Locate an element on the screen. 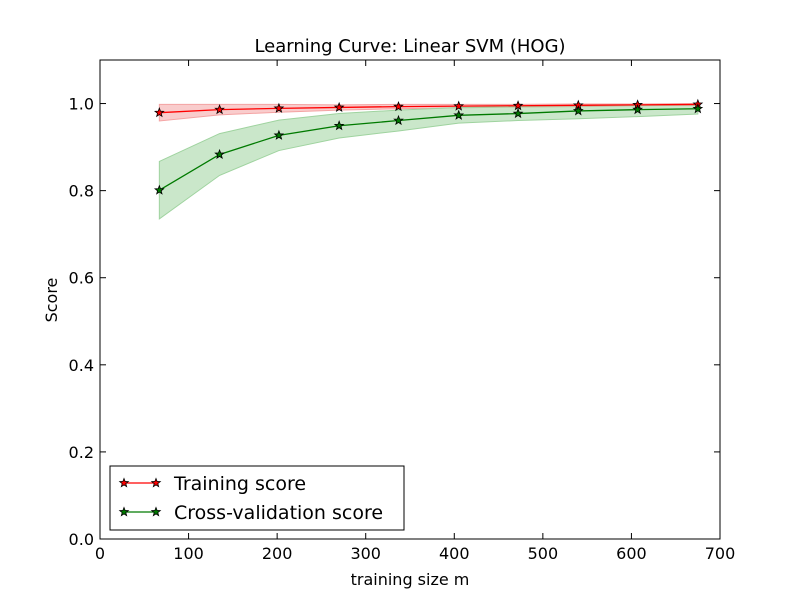 This screenshot has height=604, width=800. x-tick-label: 0 is located at coordinates (100, 553).